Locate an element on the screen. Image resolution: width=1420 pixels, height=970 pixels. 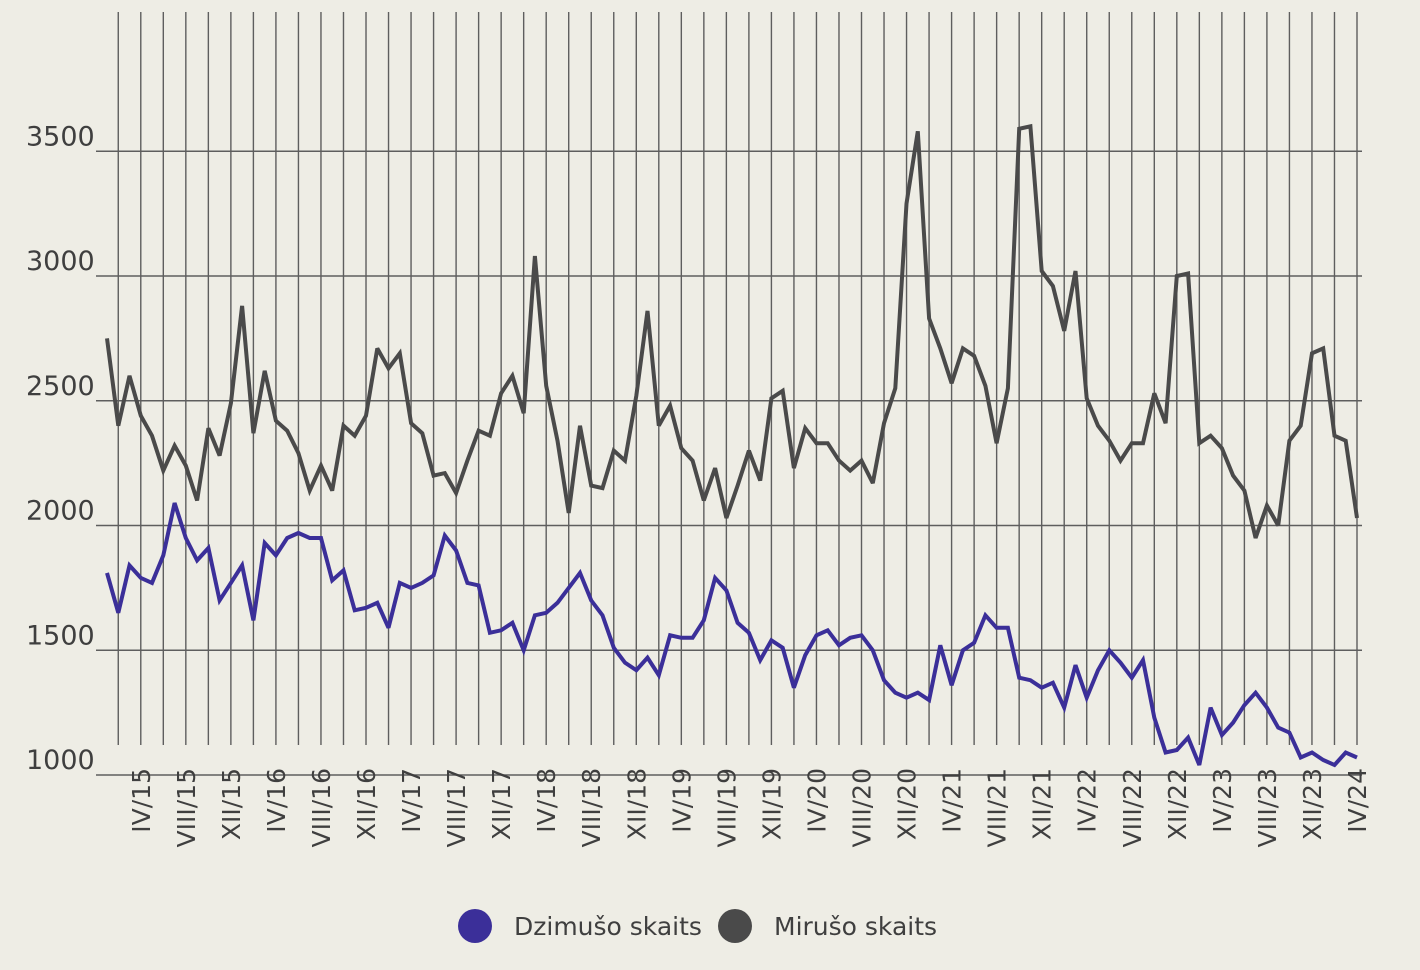
x-tick-label: IV/18 is located at coordinates (546, 800).